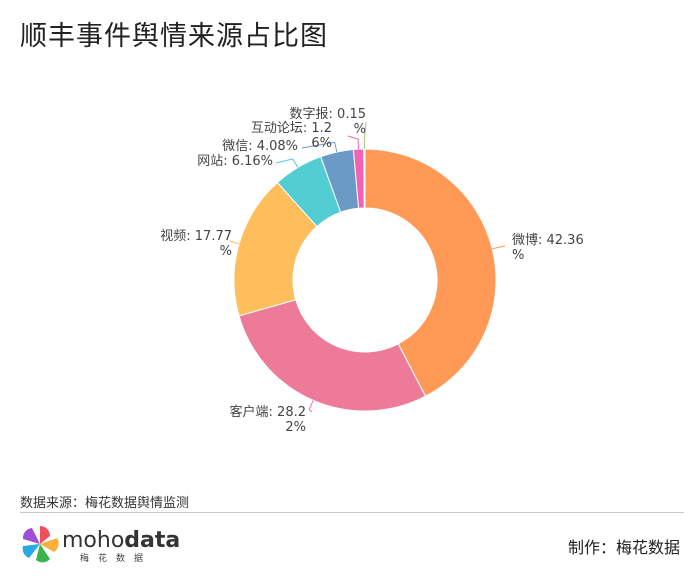  I want to click on slice-label-客户端-0: 客户端: 28.2, so click(268, 412).